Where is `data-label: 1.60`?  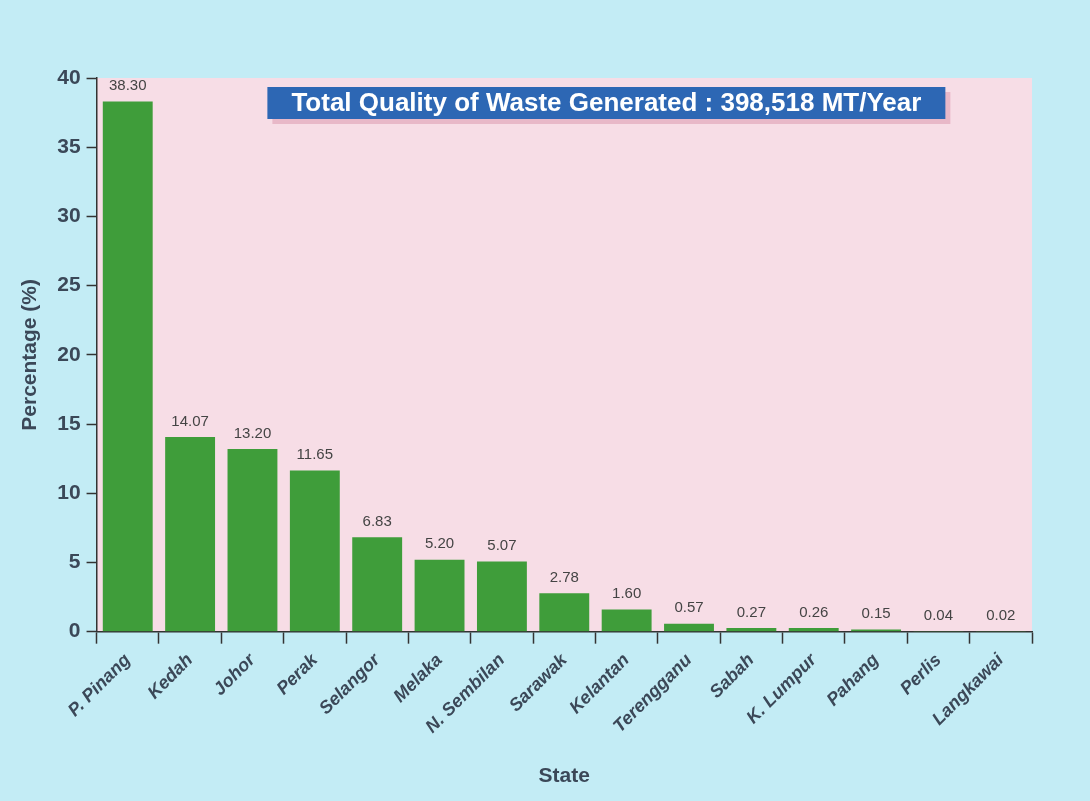
data-label: 1.60 is located at coordinates (627, 593).